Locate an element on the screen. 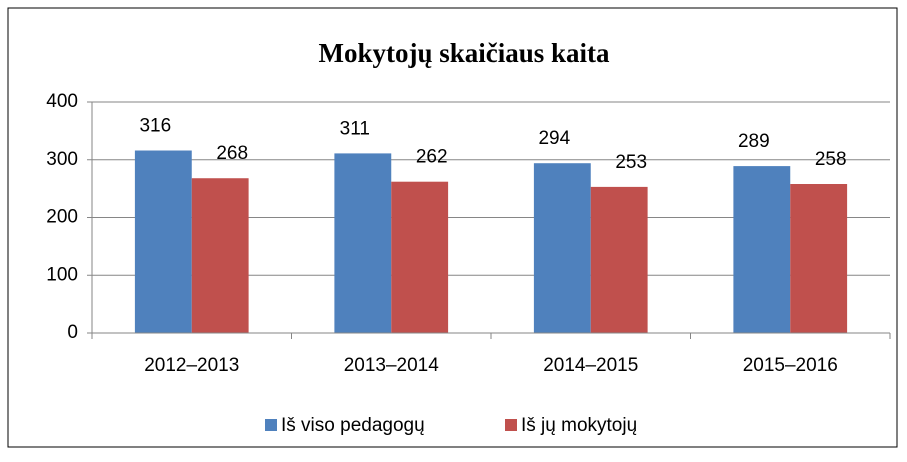 The image size is (907, 462). data-label: 258 is located at coordinates (831, 159).